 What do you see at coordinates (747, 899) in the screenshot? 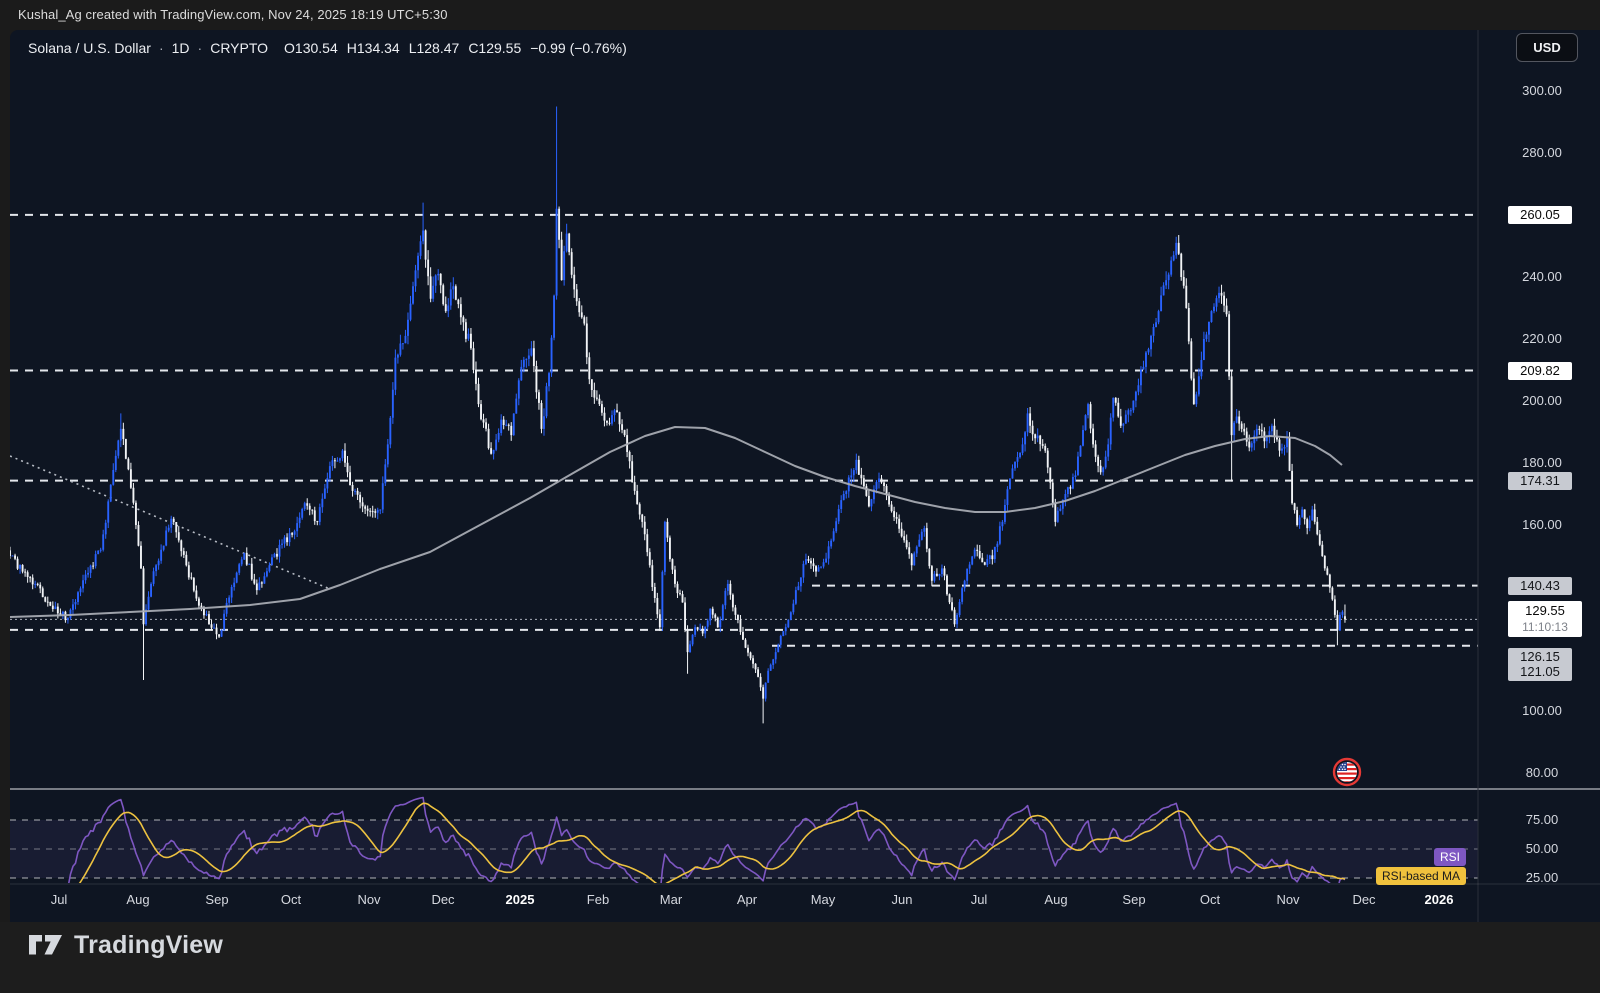
I see `month-label: Apr` at bounding box center [747, 899].